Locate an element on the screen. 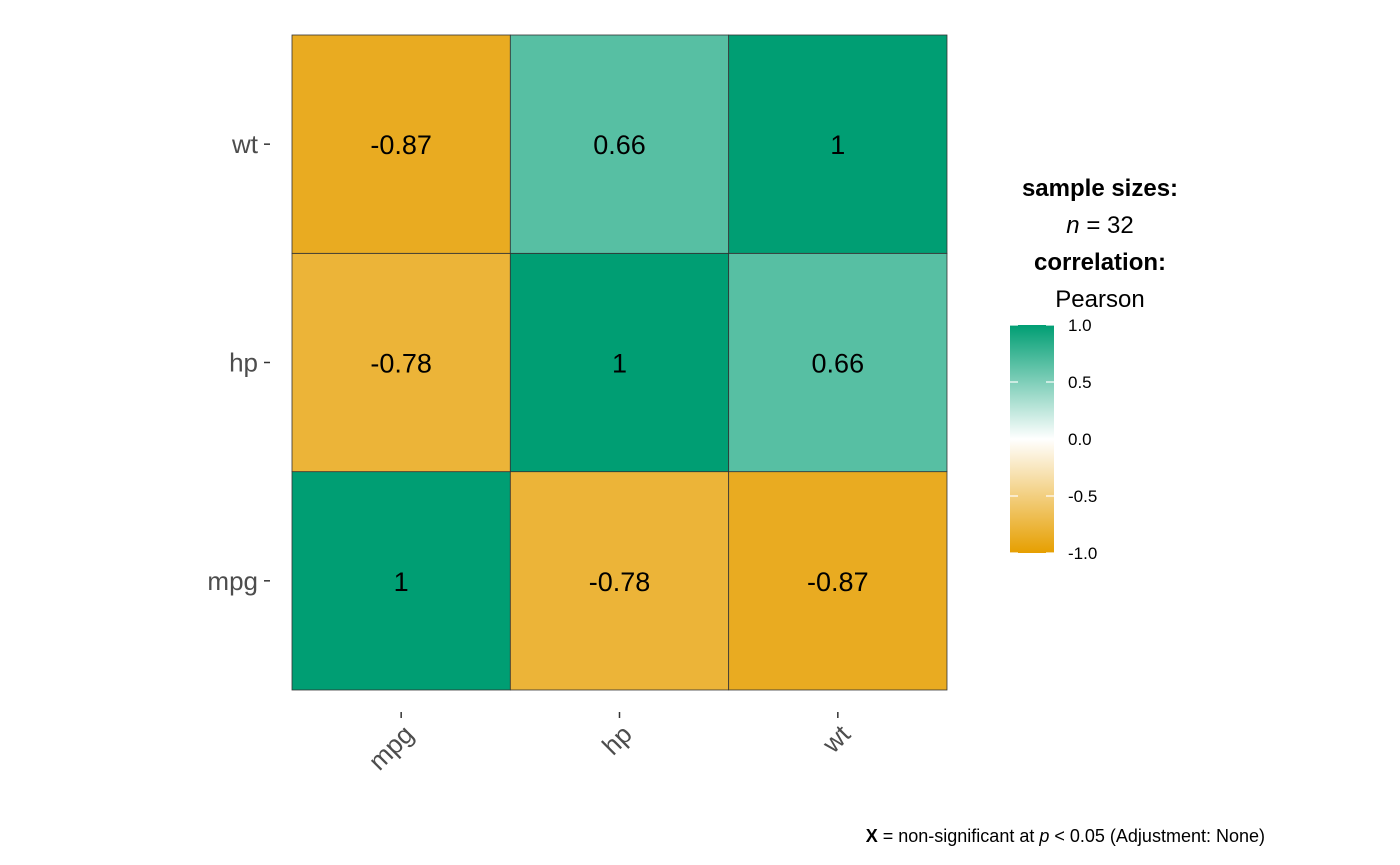 This screenshot has height=865, width=1400. y-tick-label-hp: hp is located at coordinates (243, 362).